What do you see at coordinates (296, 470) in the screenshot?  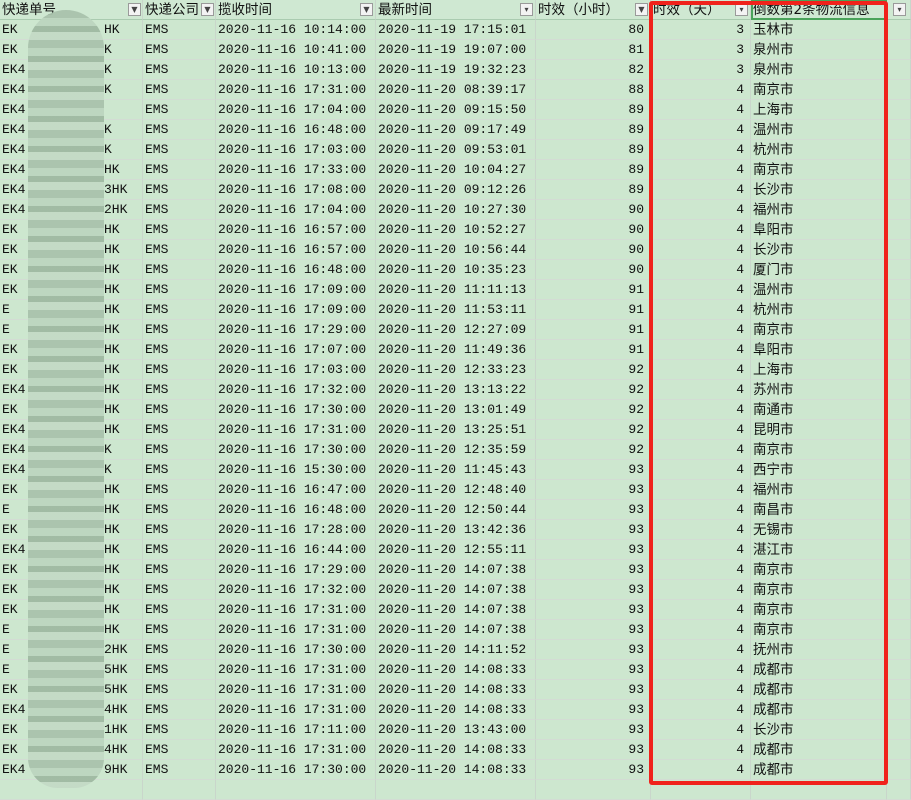 I see `cell-pickup-time: 2020-11-16 15:30:00` at bounding box center [296, 470].